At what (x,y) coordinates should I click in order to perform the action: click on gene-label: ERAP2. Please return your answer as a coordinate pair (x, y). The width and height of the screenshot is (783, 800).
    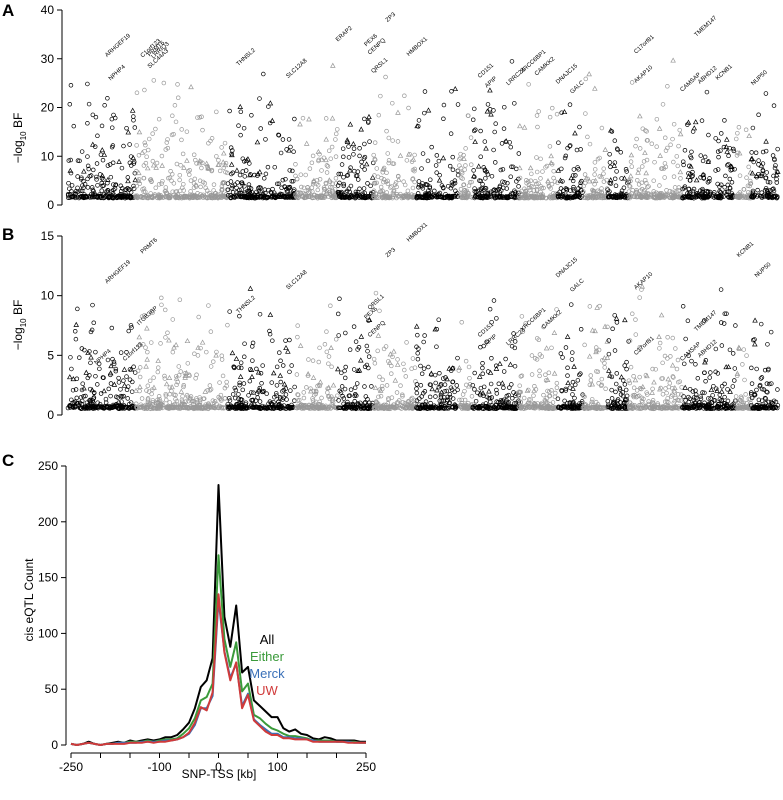
    Looking at the image, I should click on (344, 34).